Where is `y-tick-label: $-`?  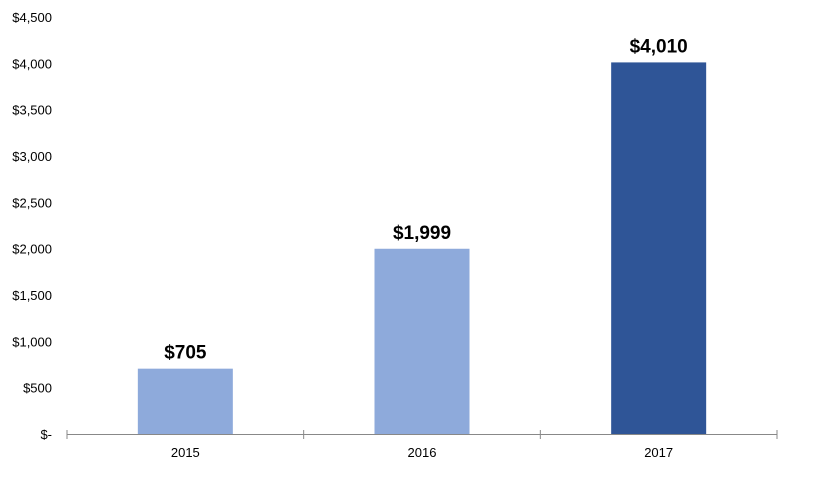 y-tick-label: $- is located at coordinates (46, 434).